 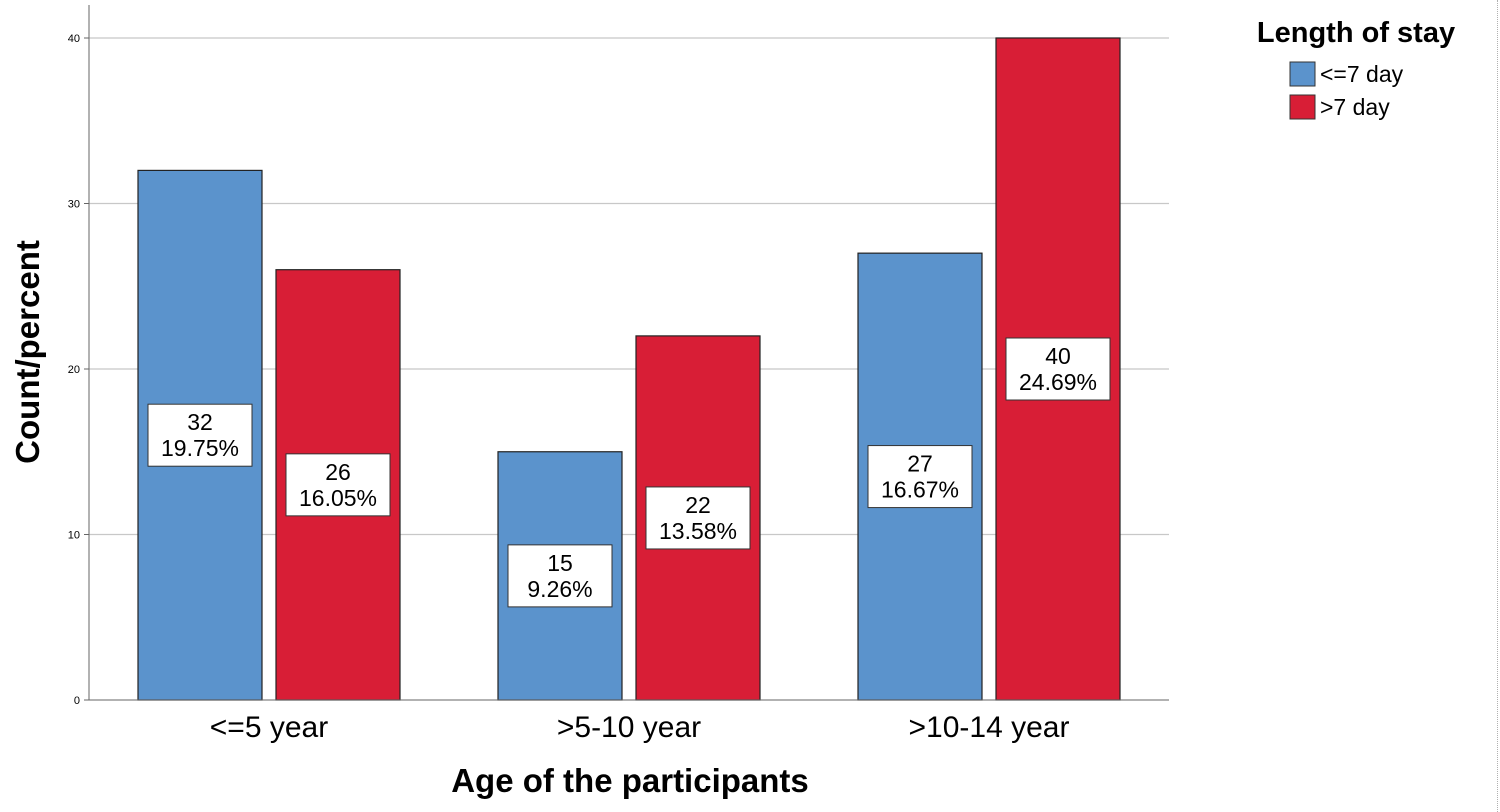 What do you see at coordinates (1058, 382) in the screenshot?
I see `data-label-percent: 24.69%` at bounding box center [1058, 382].